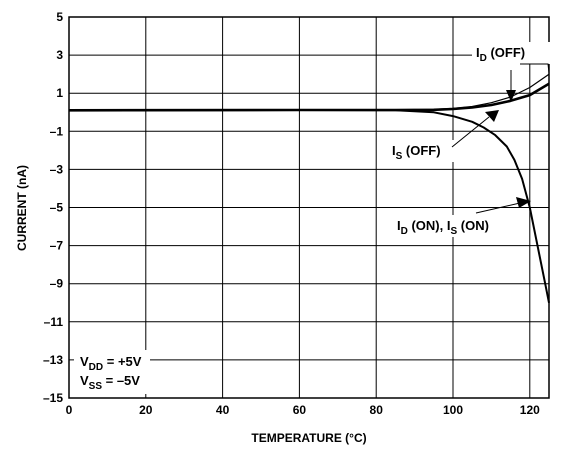  I want to click on arrow-id-is-on, so click(498, 208).